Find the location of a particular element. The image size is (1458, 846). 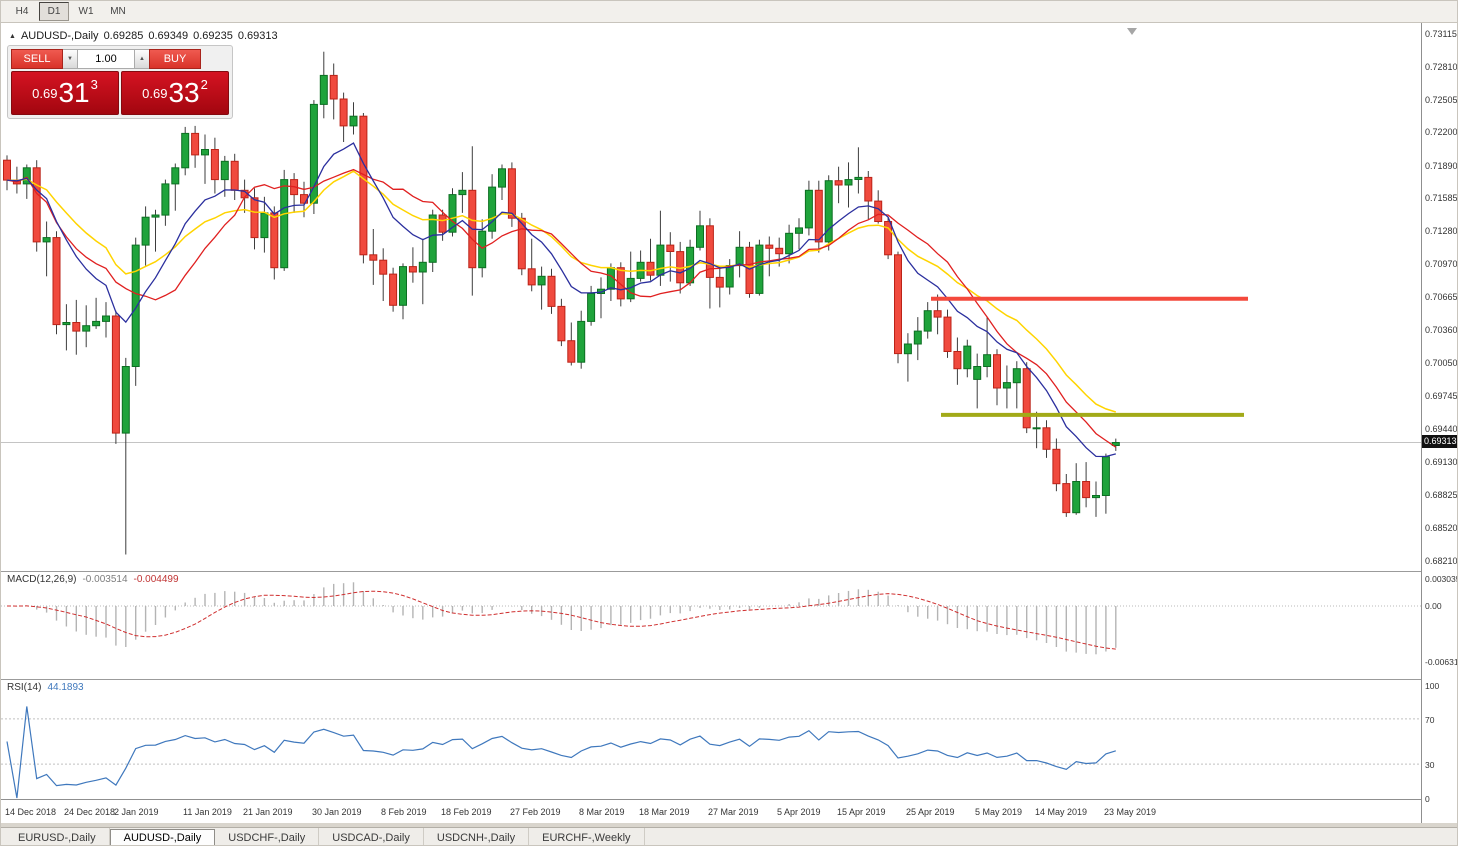

price-axis-label: 0.73115 is located at coordinates (1441, 34).